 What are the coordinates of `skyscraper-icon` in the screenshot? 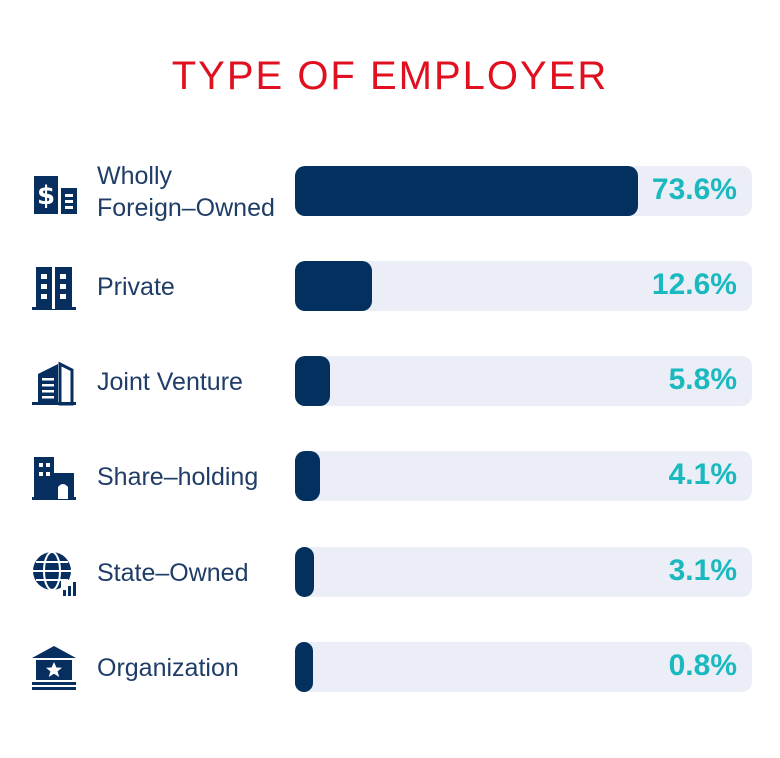 It's located at (54, 382).